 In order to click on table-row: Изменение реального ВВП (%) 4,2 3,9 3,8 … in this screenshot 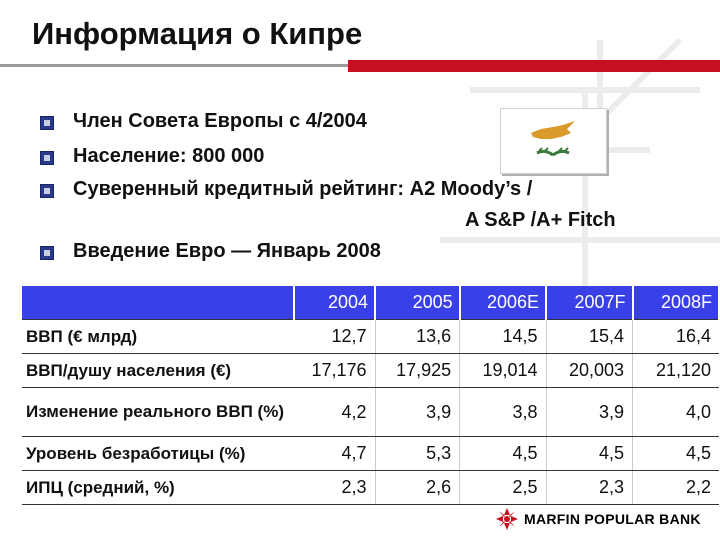, I will do `click(370, 412)`.